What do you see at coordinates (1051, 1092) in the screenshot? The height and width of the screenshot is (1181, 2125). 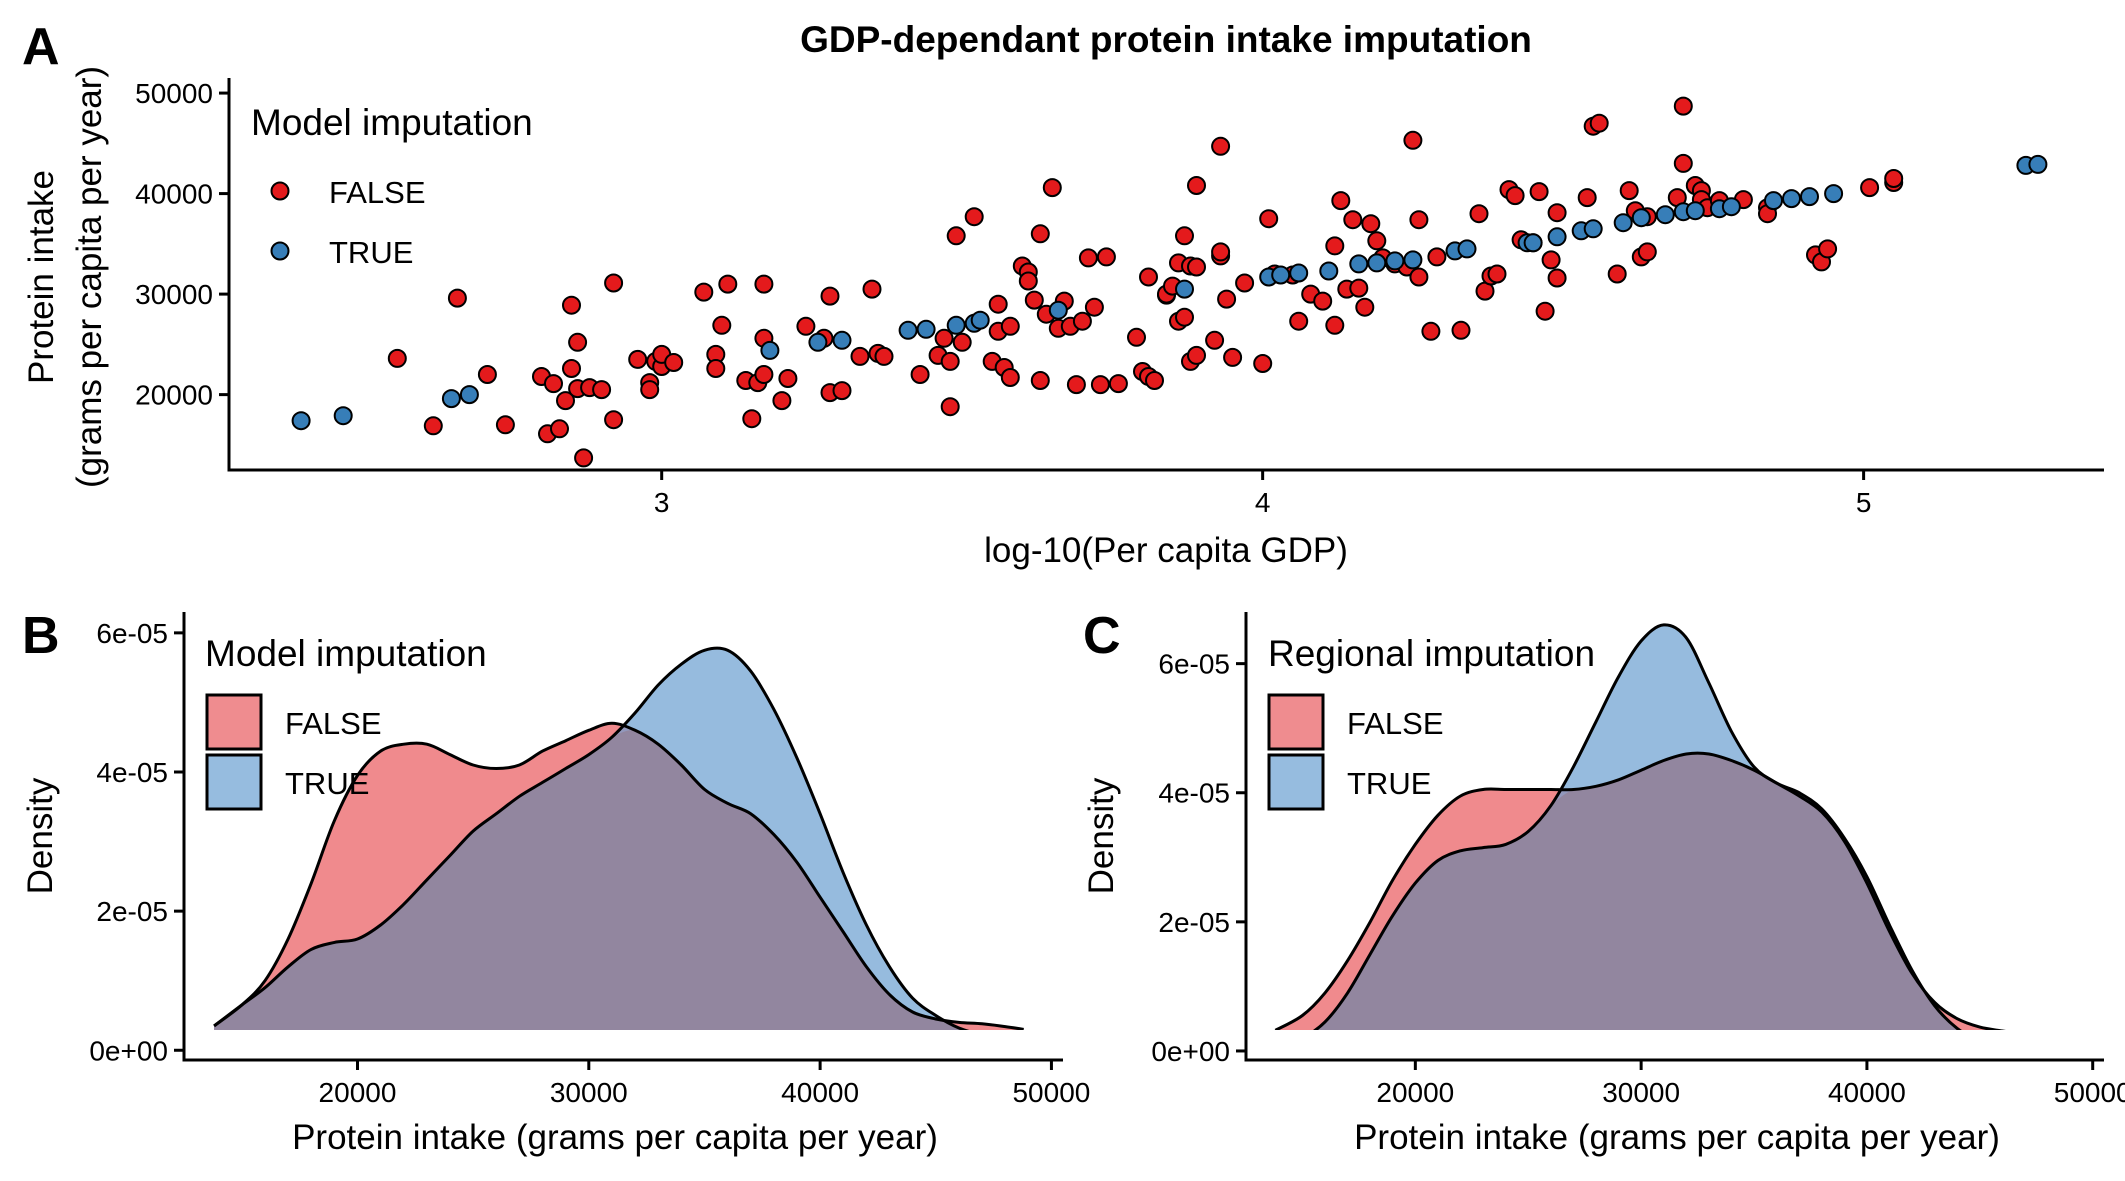 I see `x-tick-label: 50000` at bounding box center [1051, 1092].